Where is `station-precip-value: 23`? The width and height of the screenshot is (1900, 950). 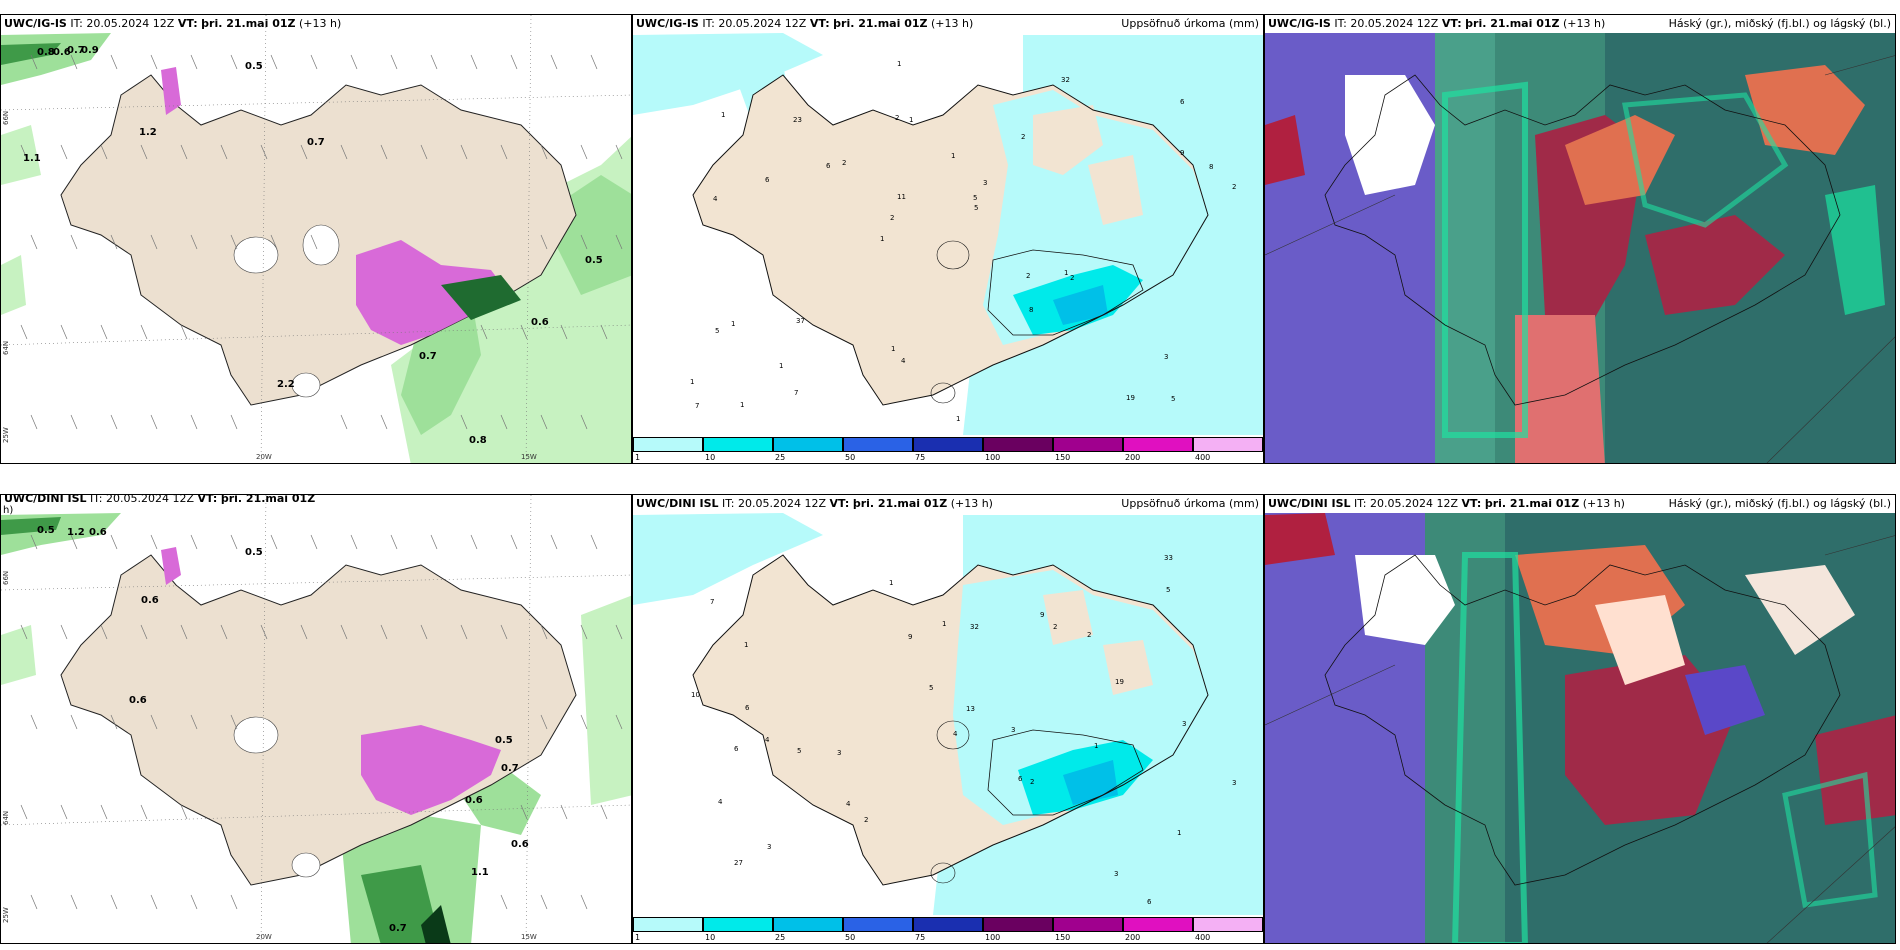 station-precip-value: 23 is located at coordinates (797, 120).